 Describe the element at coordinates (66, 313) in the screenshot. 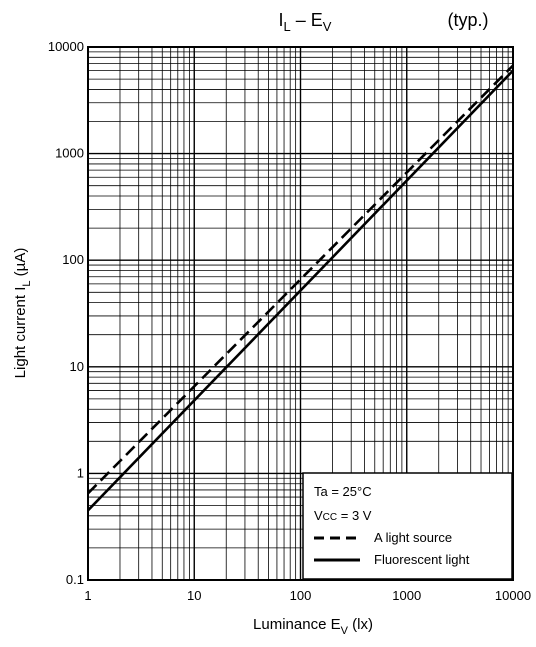

I see `y-tick-labels: 0.1 1 10 100 1000 10000` at that location.